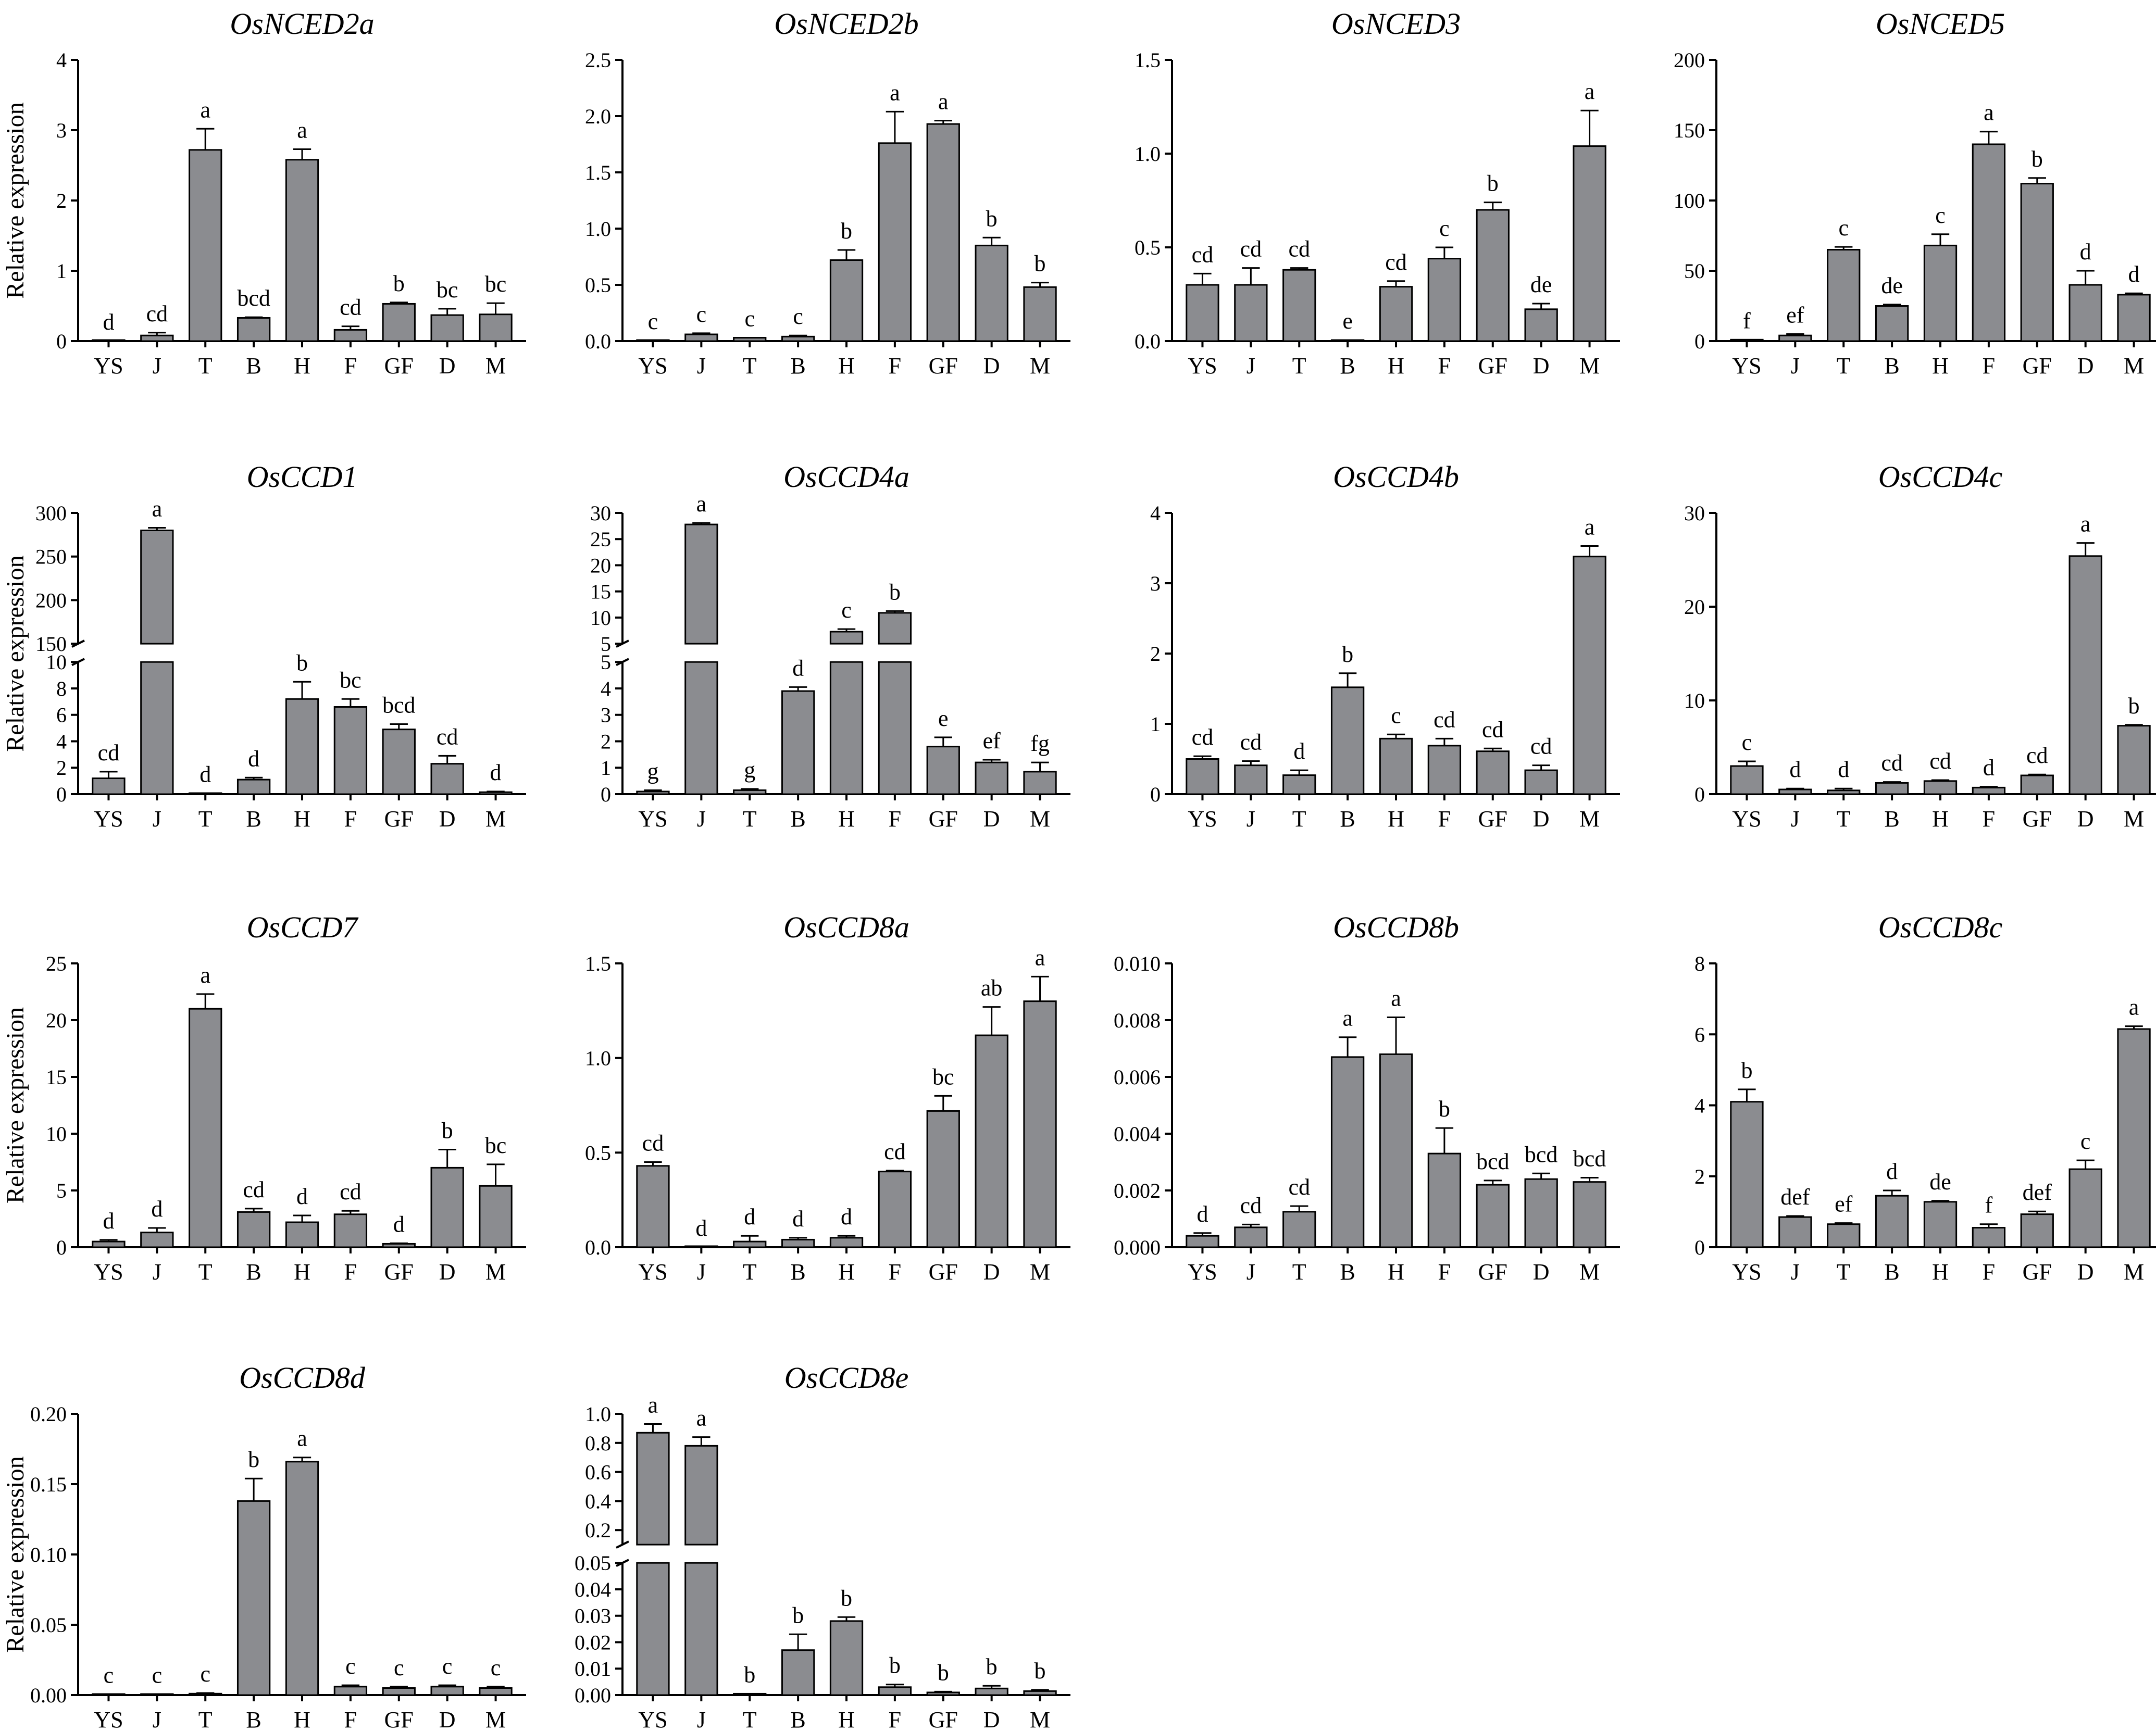 Image resolution: width=2156 pixels, height=1731 pixels. Describe the element at coordinates (1040, 1671) in the screenshot. I see `significance-letter-M: b` at that location.